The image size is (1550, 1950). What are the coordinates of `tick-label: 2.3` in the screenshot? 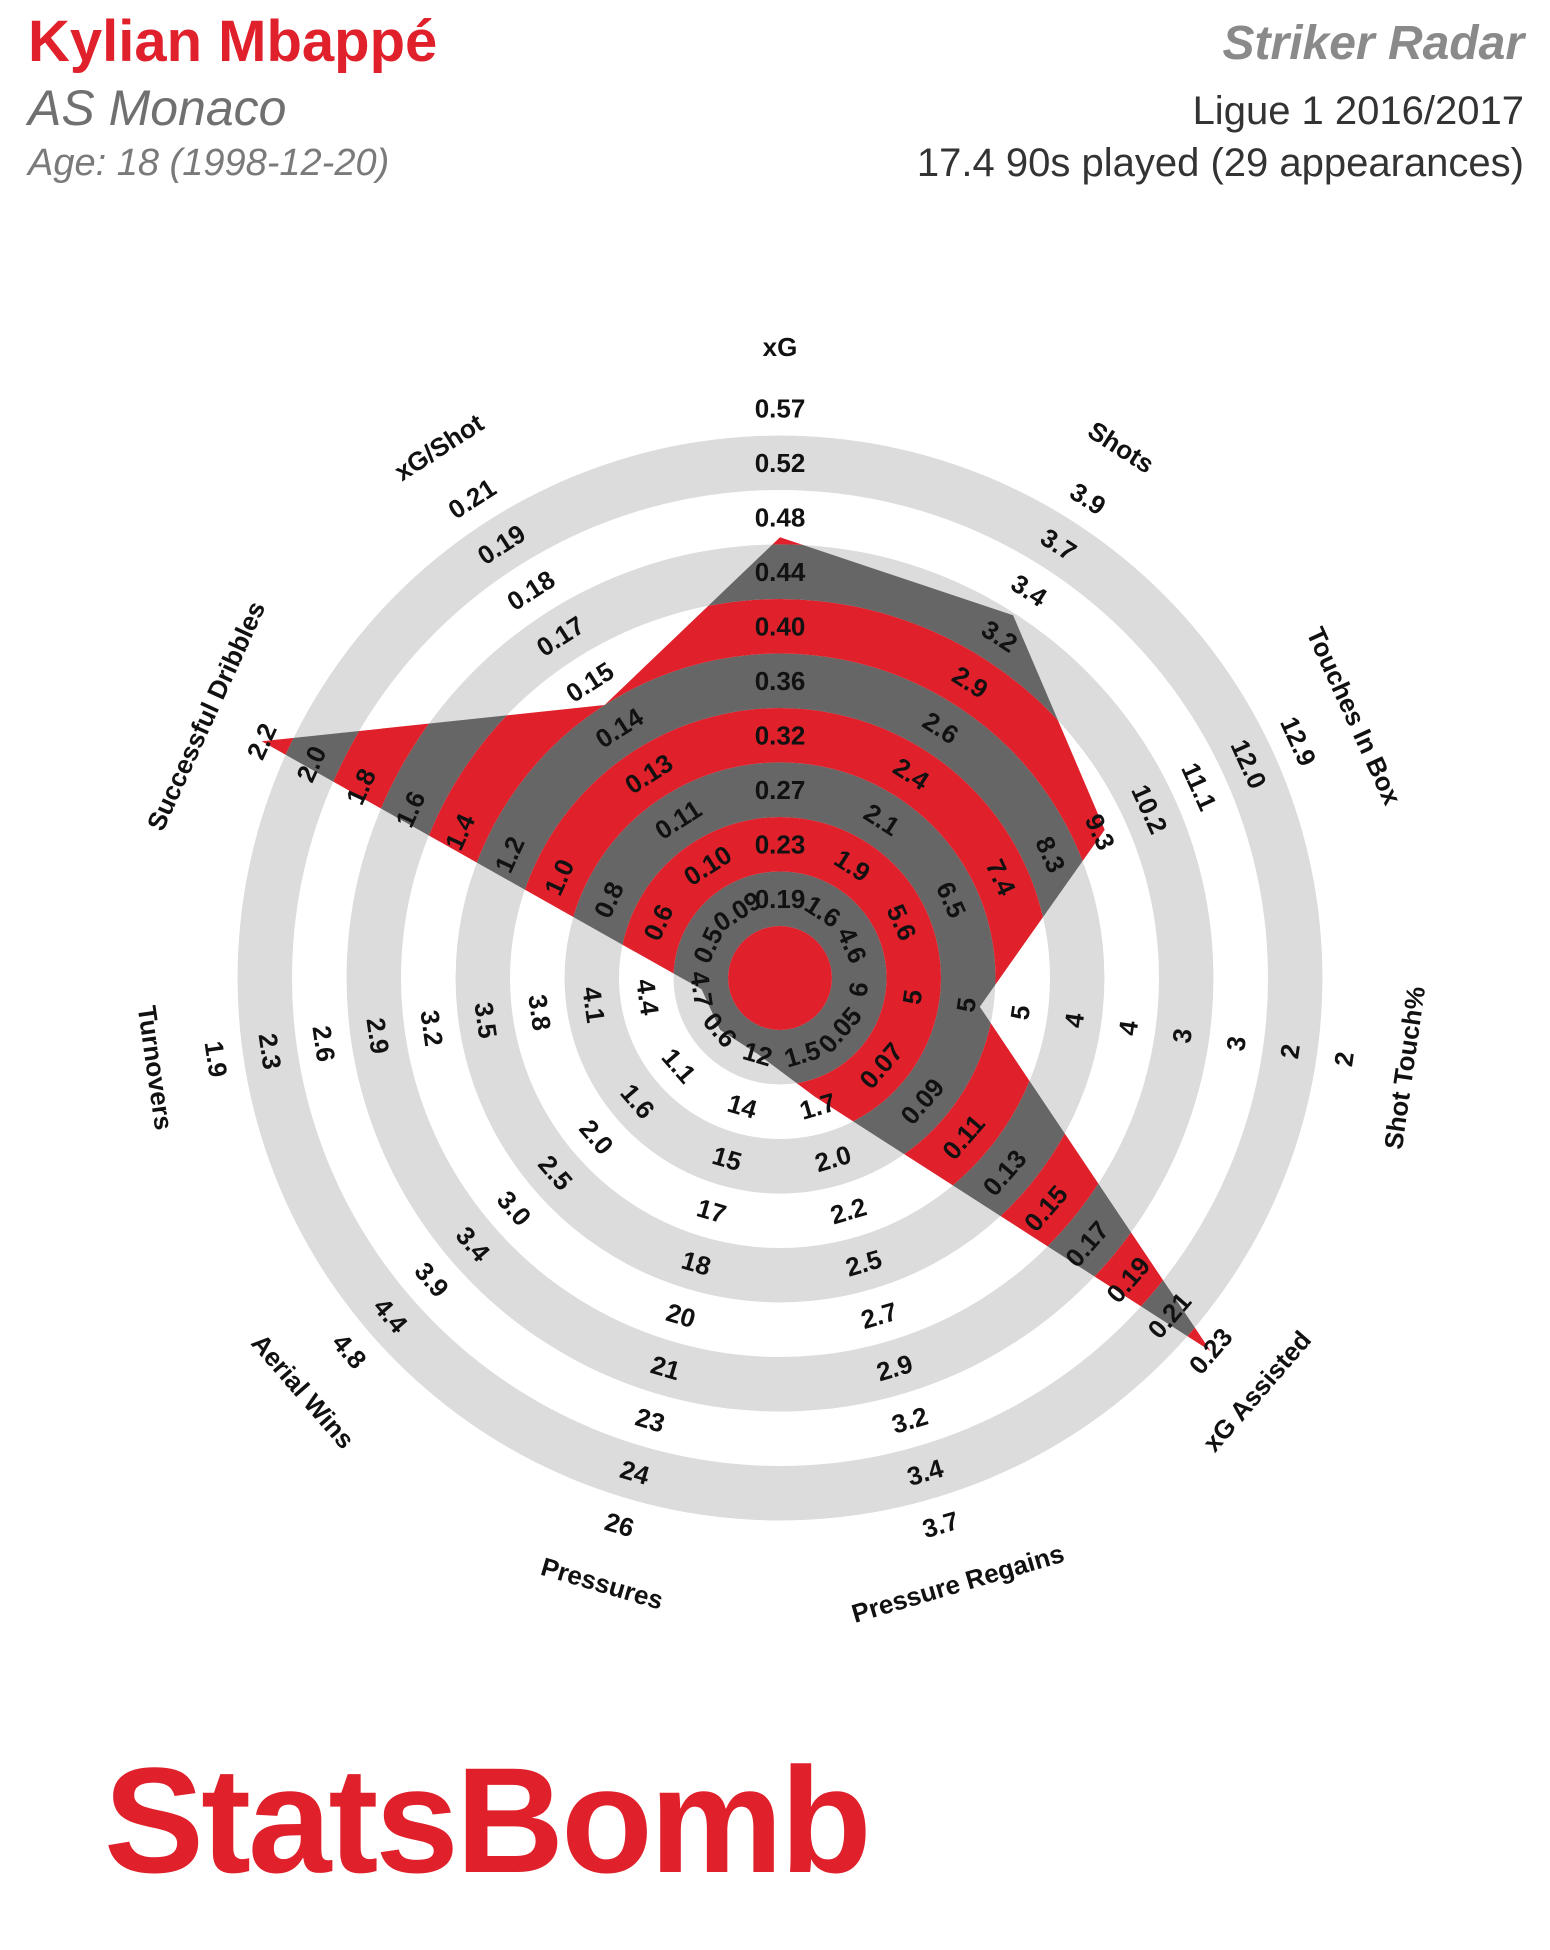 It's located at (270, 1051).